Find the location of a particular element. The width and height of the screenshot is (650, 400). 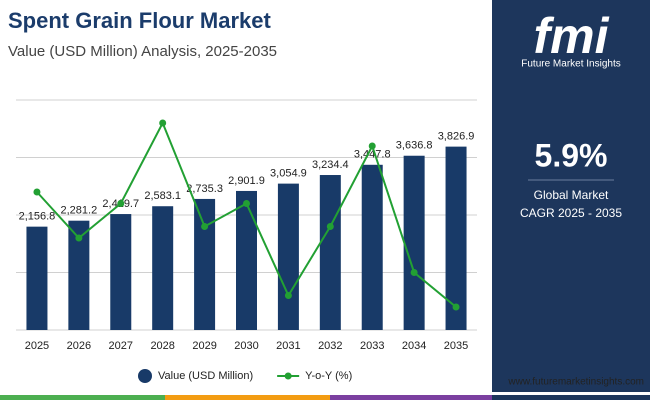

x-tick-label: 2029 is located at coordinates (204, 346).